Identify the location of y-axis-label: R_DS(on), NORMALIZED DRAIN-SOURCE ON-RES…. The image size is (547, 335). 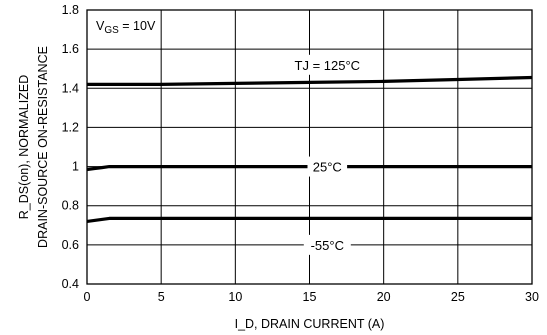
(33, 147).